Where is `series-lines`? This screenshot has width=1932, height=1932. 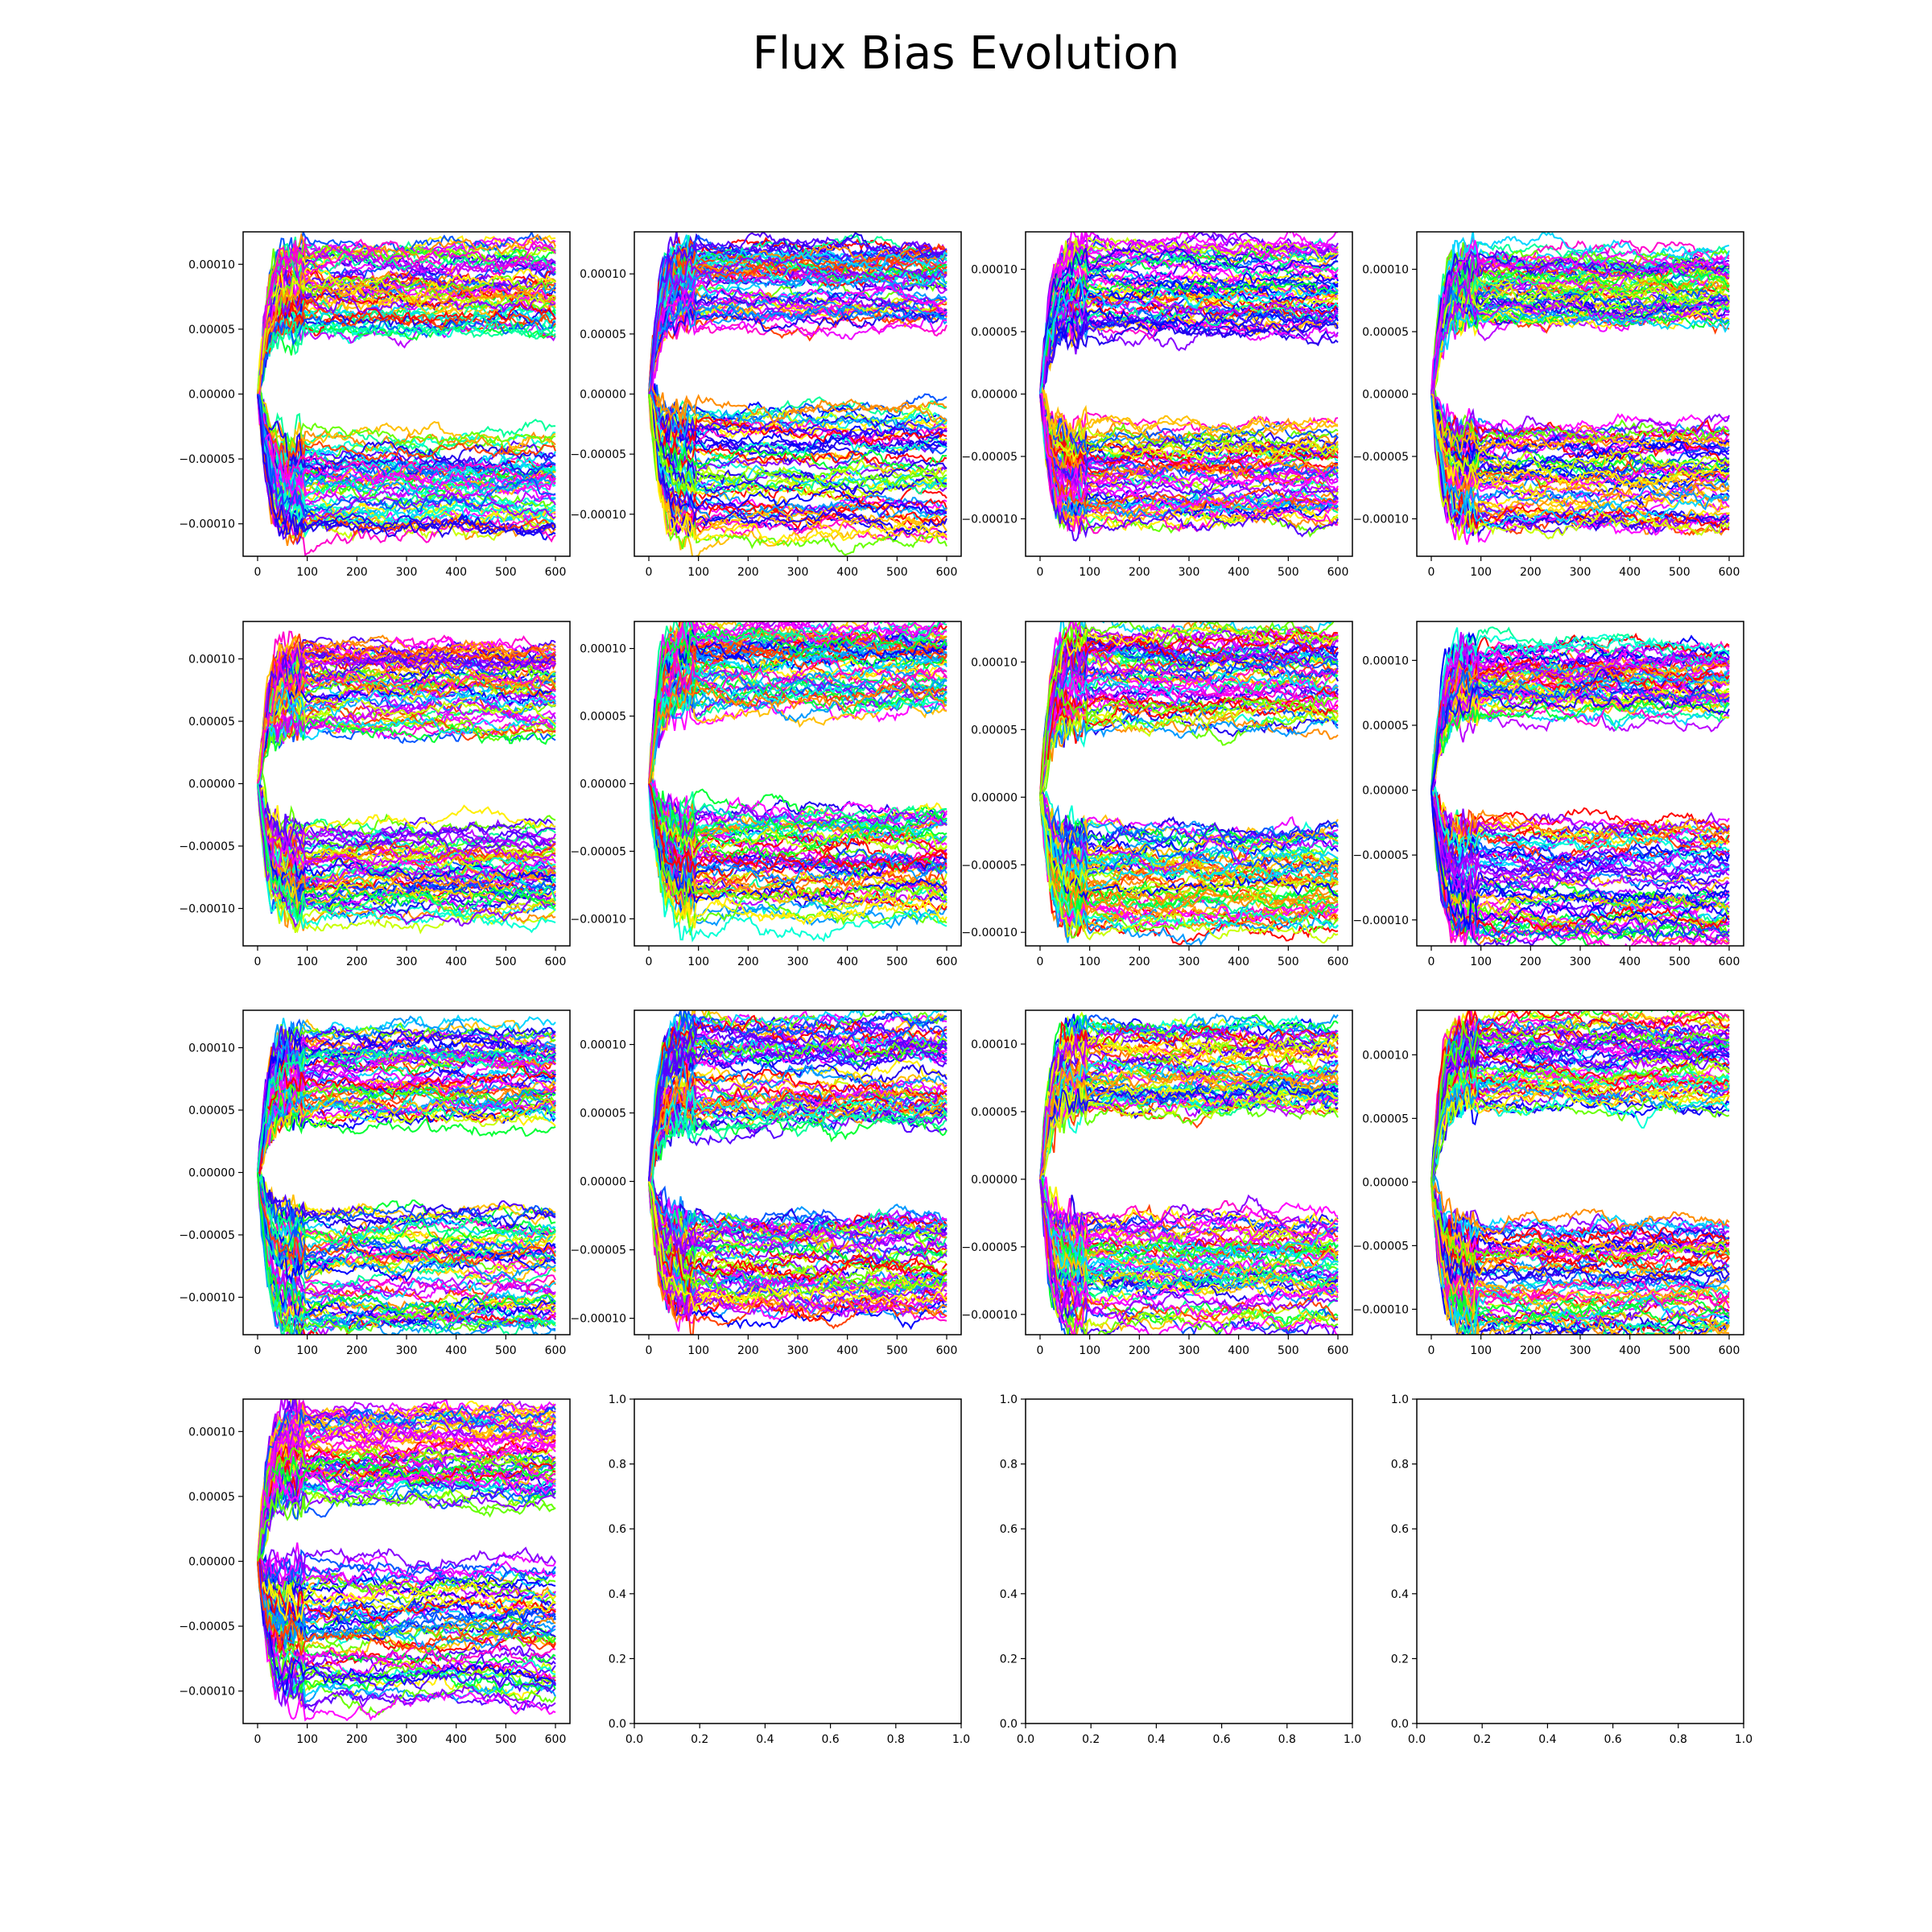 series-lines is located at coordinates (406, 782).